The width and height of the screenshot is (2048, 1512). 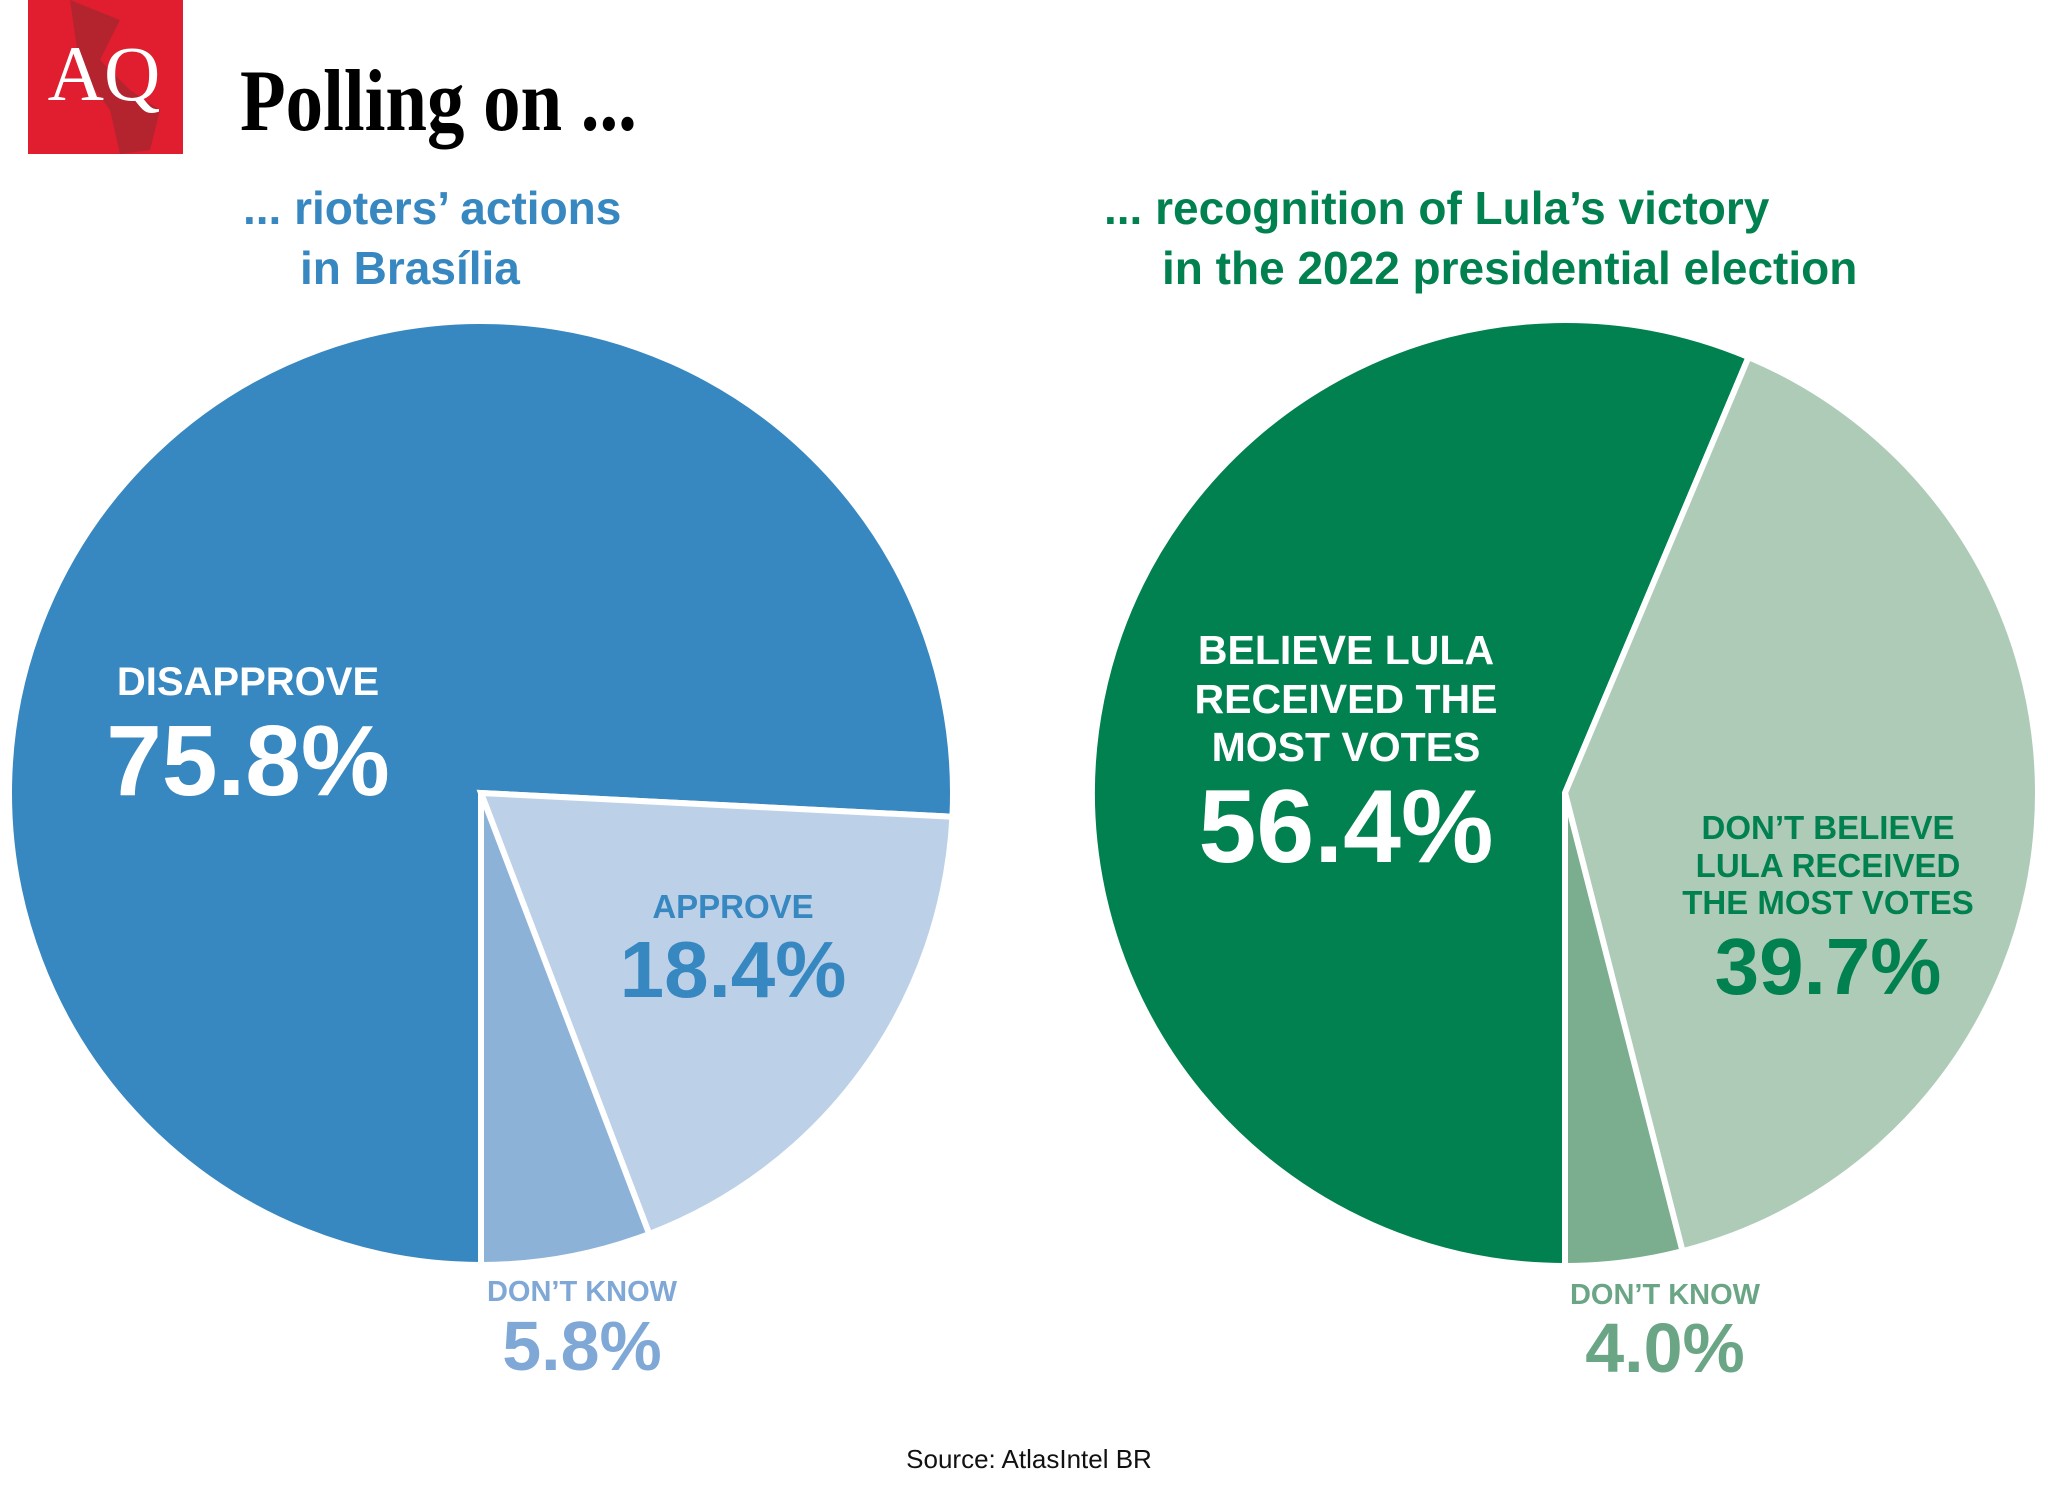 What do you see at coordinates (1665, 1348) in the screenshot?
I see `slice-value-dont-know: 4.0%` at bounding box center [1665, 1348].